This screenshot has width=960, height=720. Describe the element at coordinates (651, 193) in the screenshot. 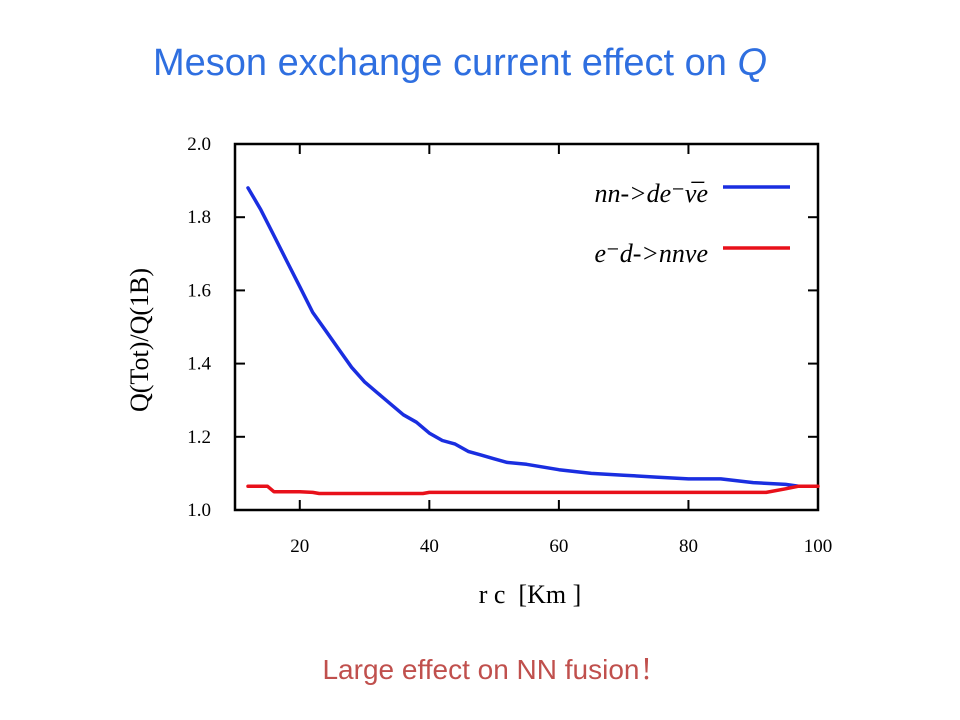

I see `legend-label-nn-de: nn->de⁻ν̅e` at that location.